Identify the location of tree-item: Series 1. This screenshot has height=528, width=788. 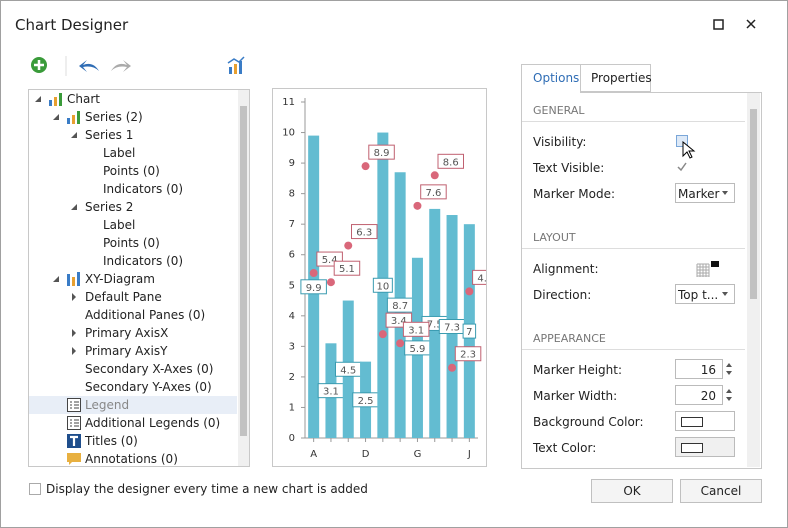
(109, 135).